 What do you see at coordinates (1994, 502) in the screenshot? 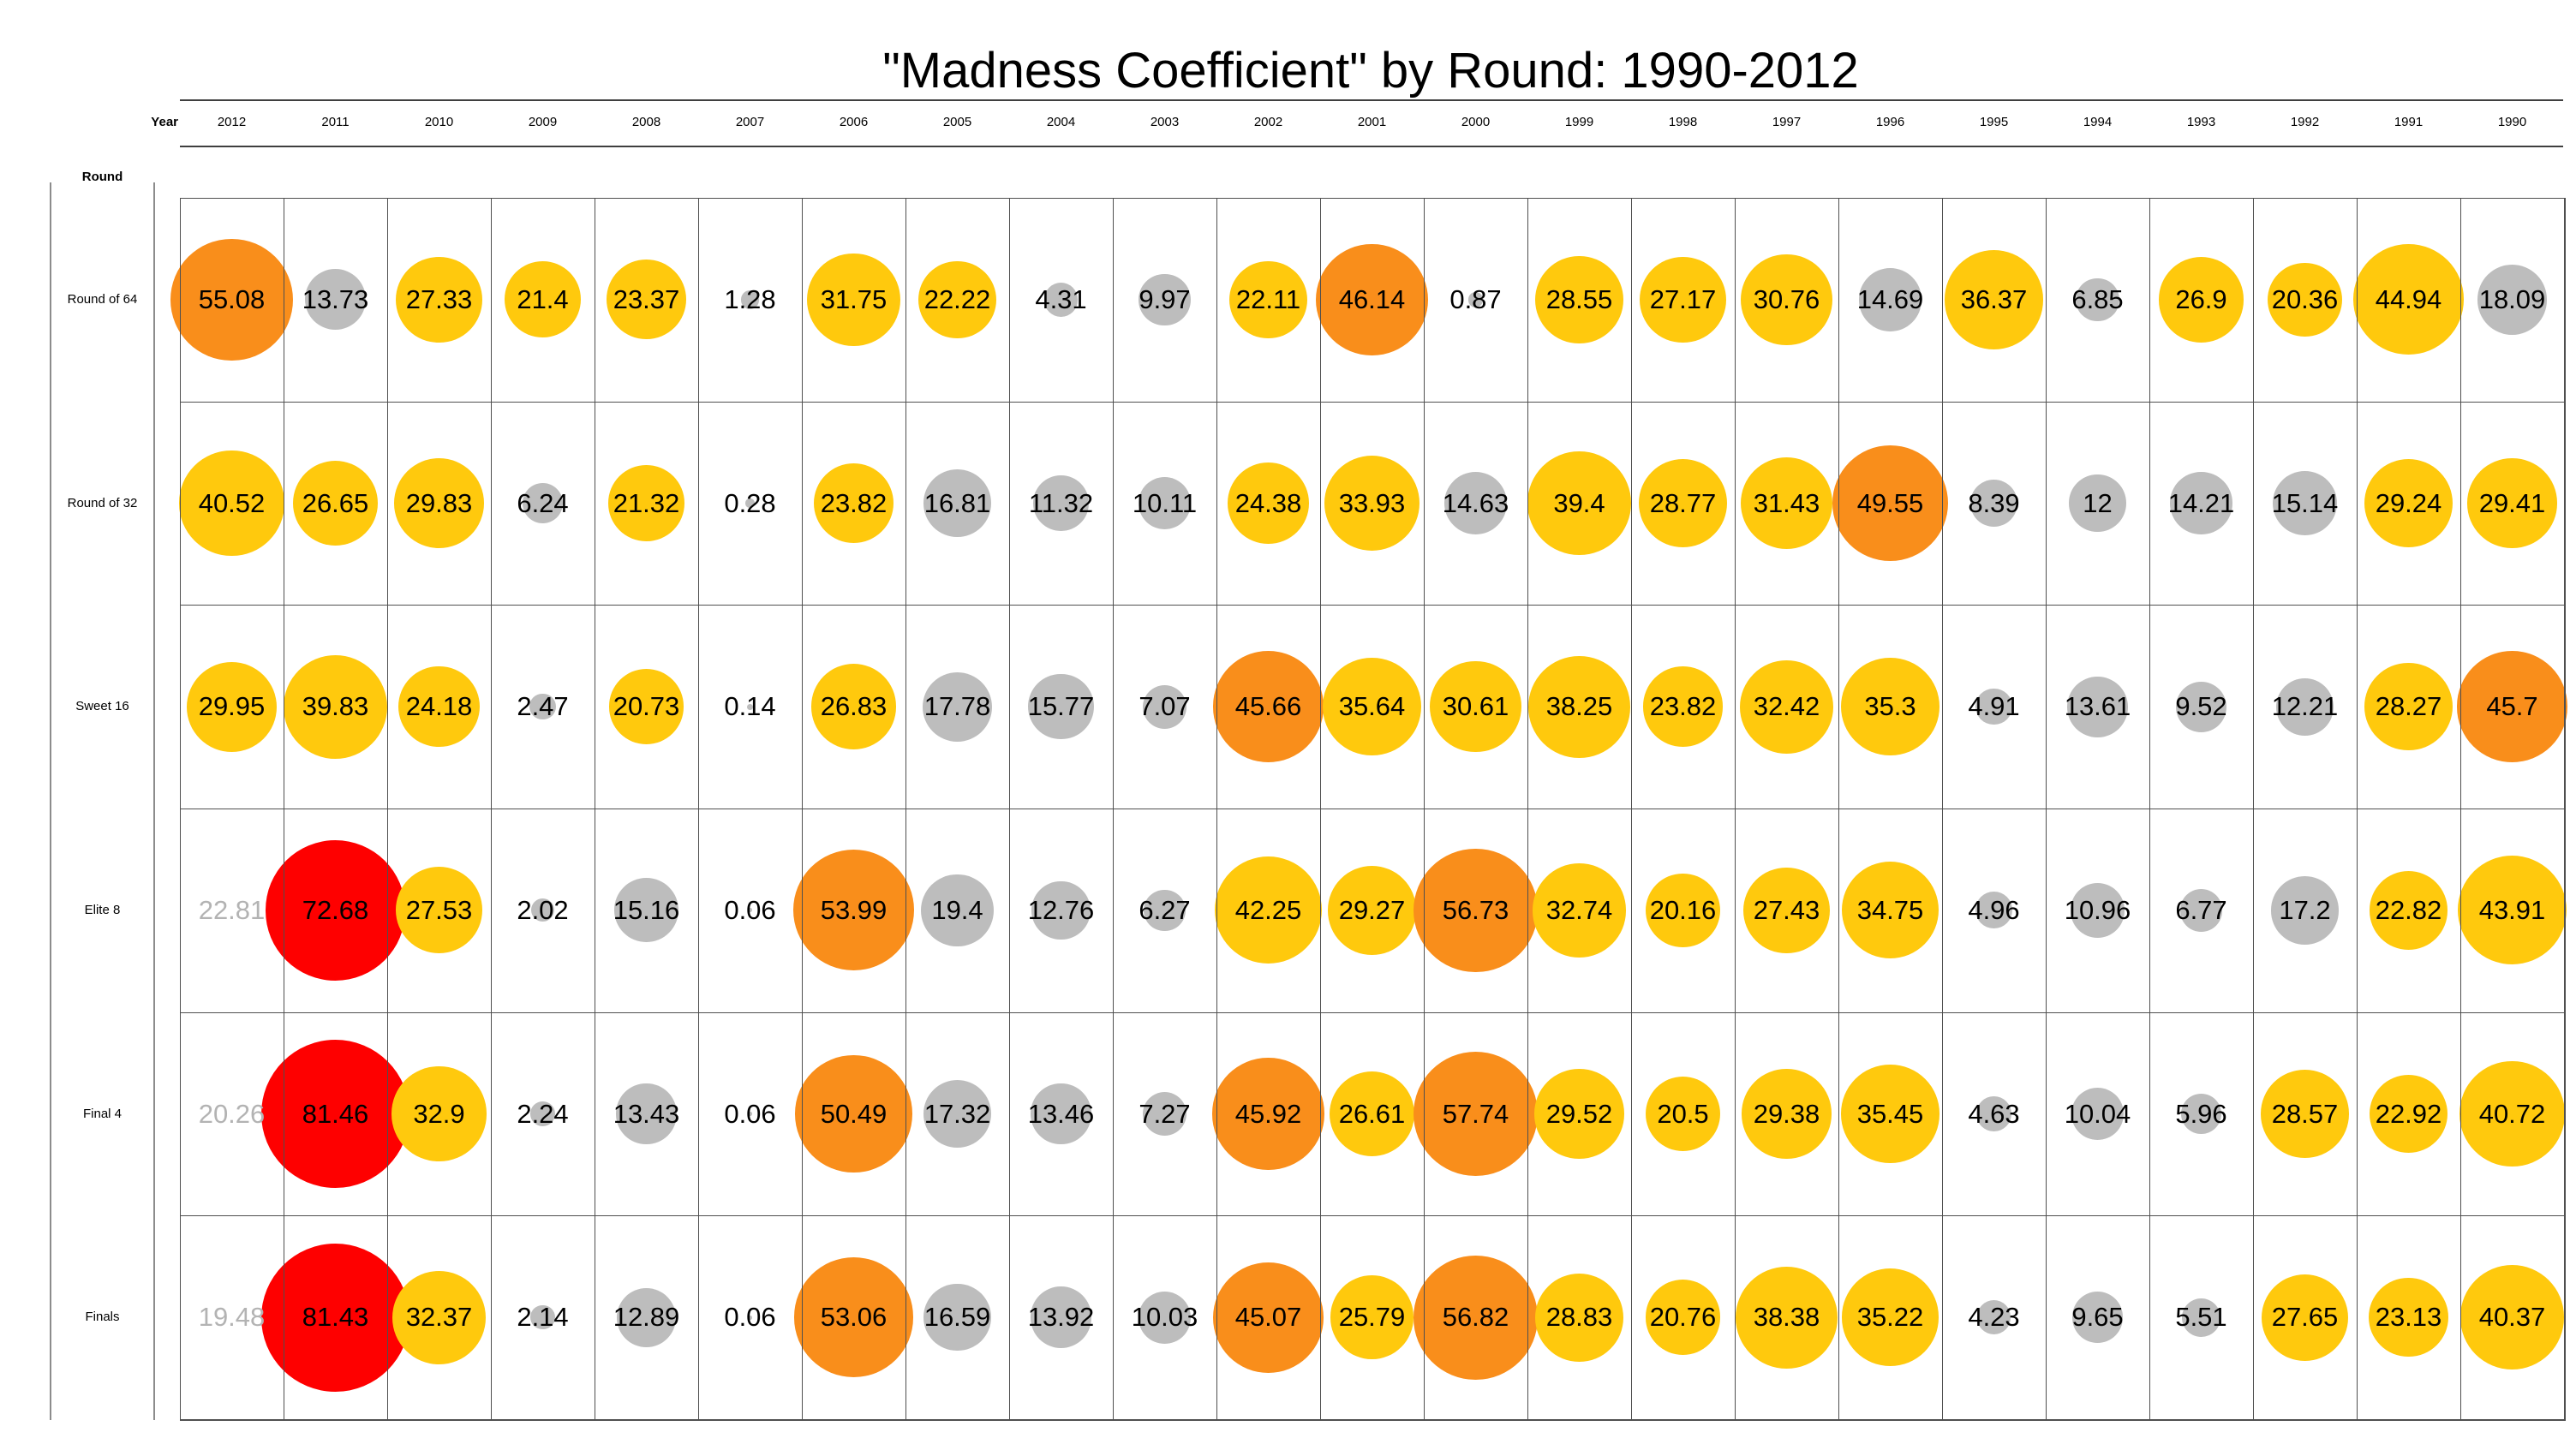
I see `bubble-value: 8.39` at bounding box center [1994, 502].